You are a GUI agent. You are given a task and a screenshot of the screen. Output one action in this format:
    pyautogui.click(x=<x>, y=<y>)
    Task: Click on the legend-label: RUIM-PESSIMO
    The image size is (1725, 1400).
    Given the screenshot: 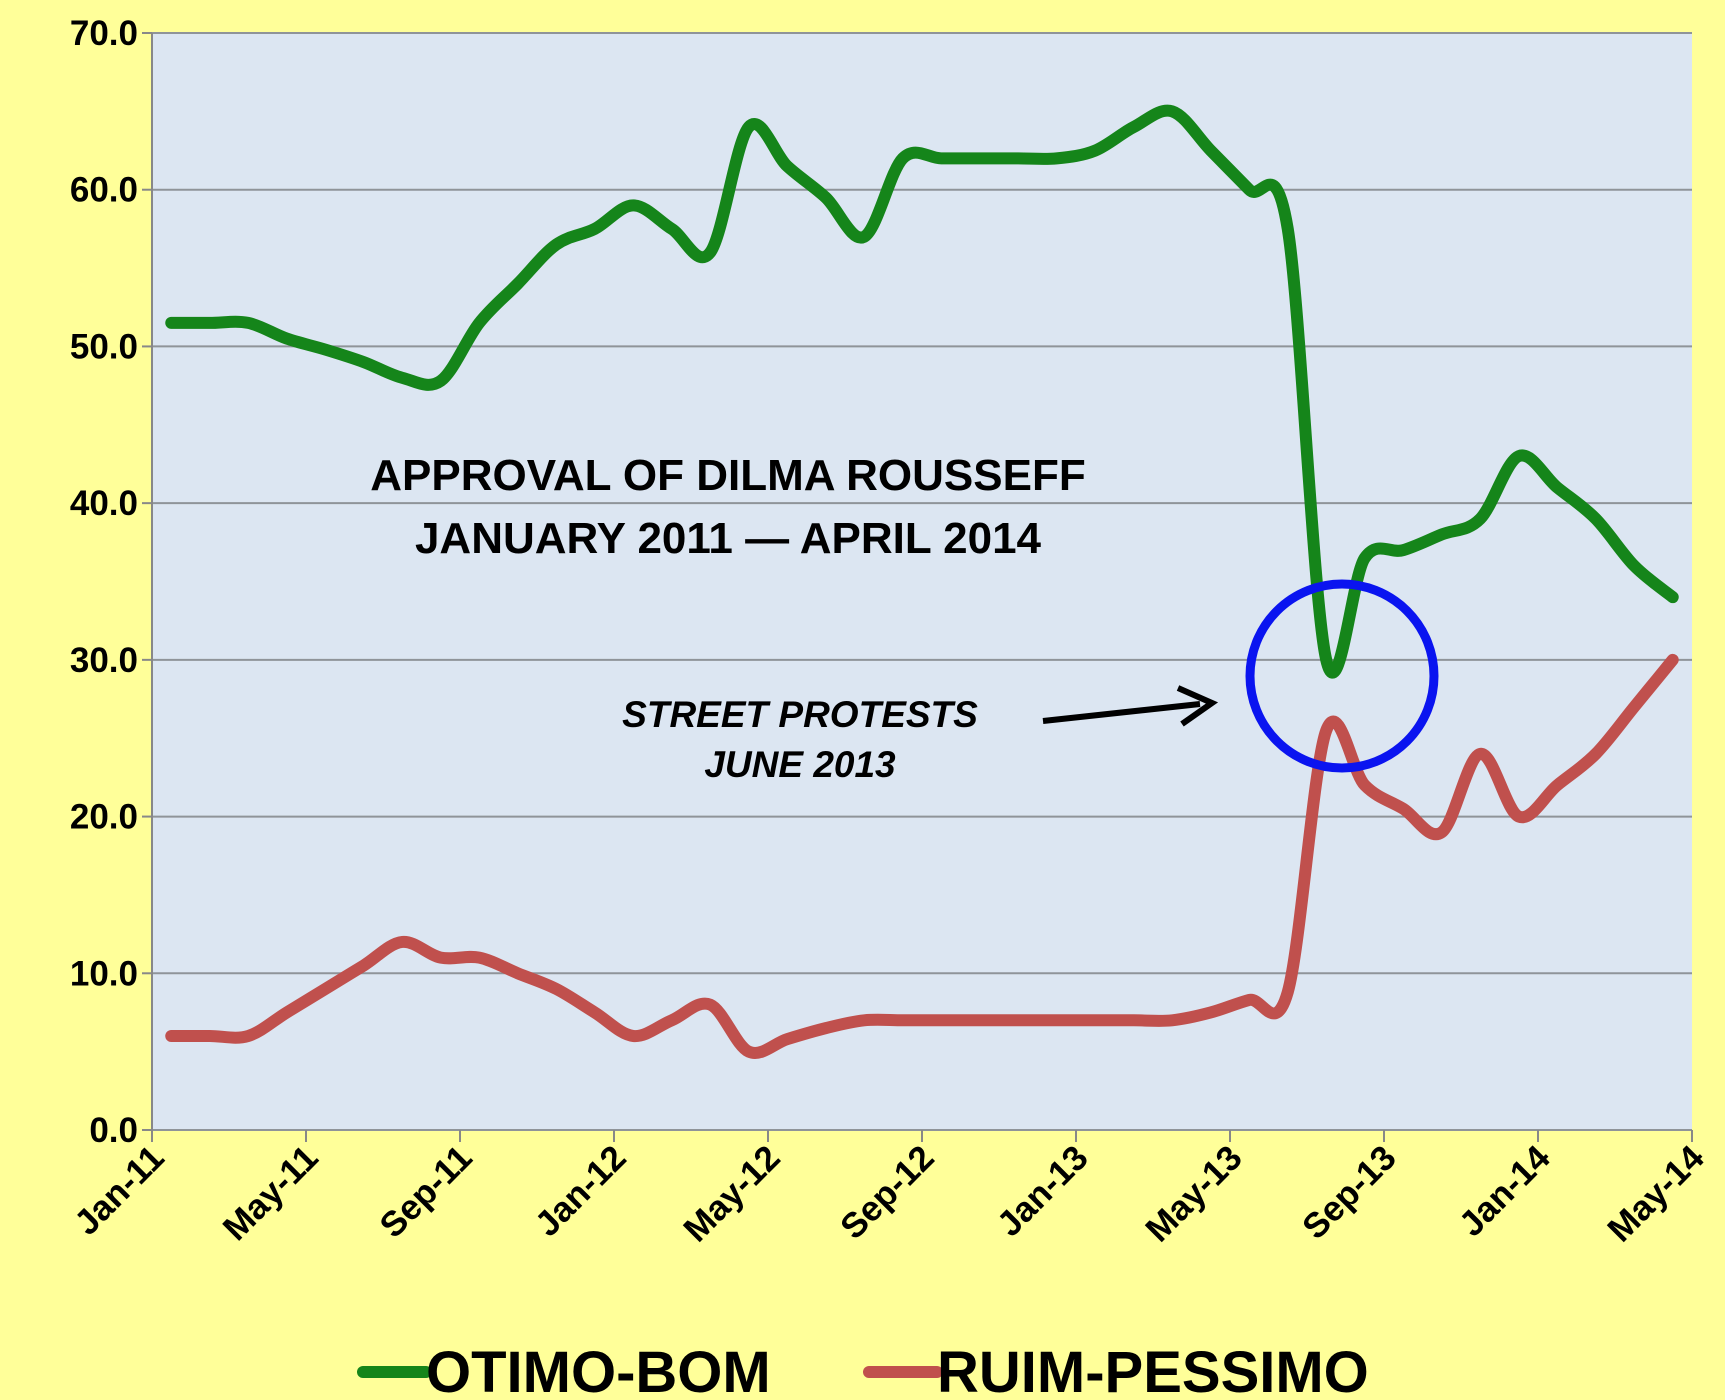 What is the action you would take?
    pyautogui.click(x=1153, y=1370)
    